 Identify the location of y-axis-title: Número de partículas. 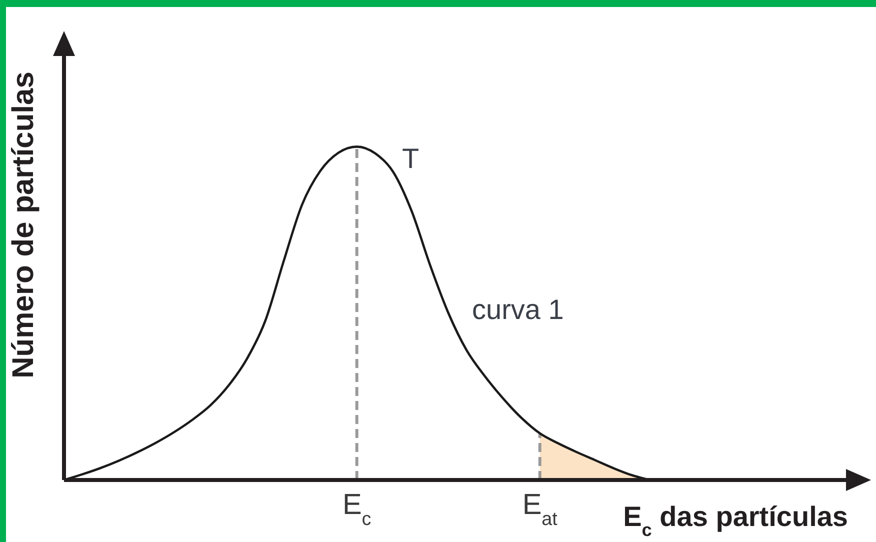
(23, 225).